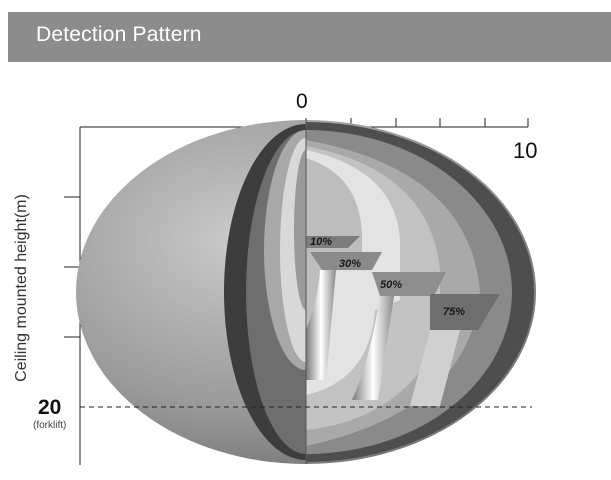  I want to click on zone-shelves, so click(403, 321).